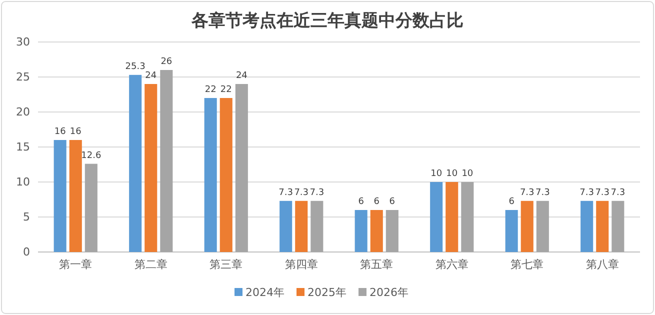  What do you see at coordinates (327, 292) in the screenshot?
I see `legend-label: 2025年` at bounding box center [327, 292].